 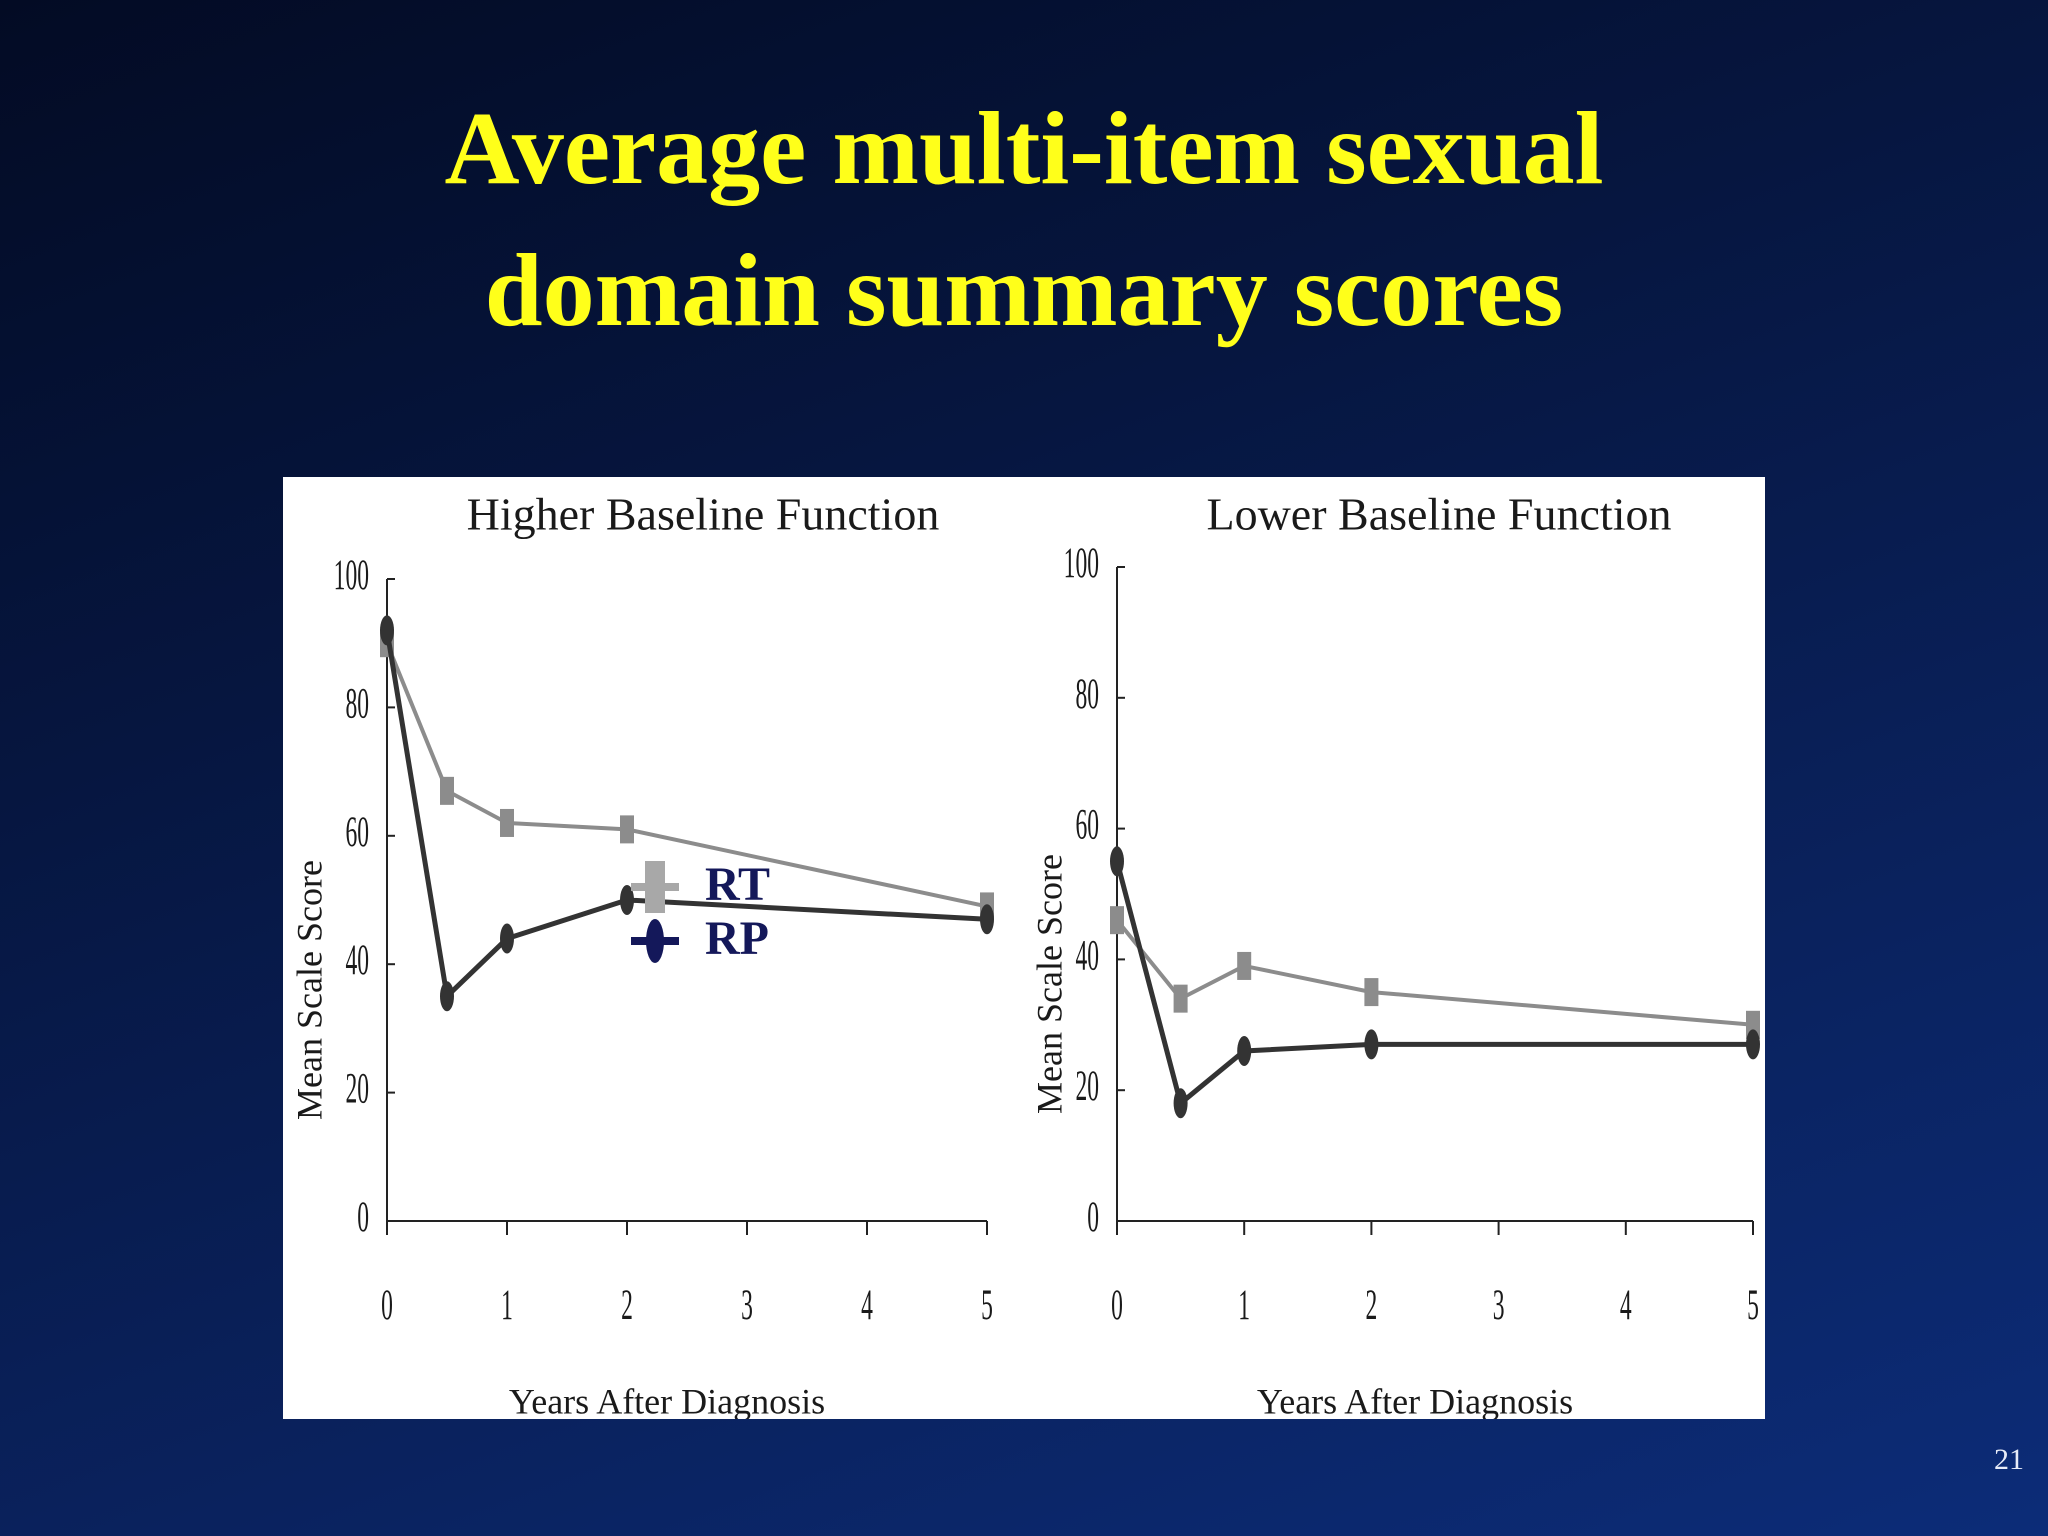 What do you see at coordinates (655, 941) in the screenshot?
I see `legend-marker-rp-body` at bounding box center [655, 941].